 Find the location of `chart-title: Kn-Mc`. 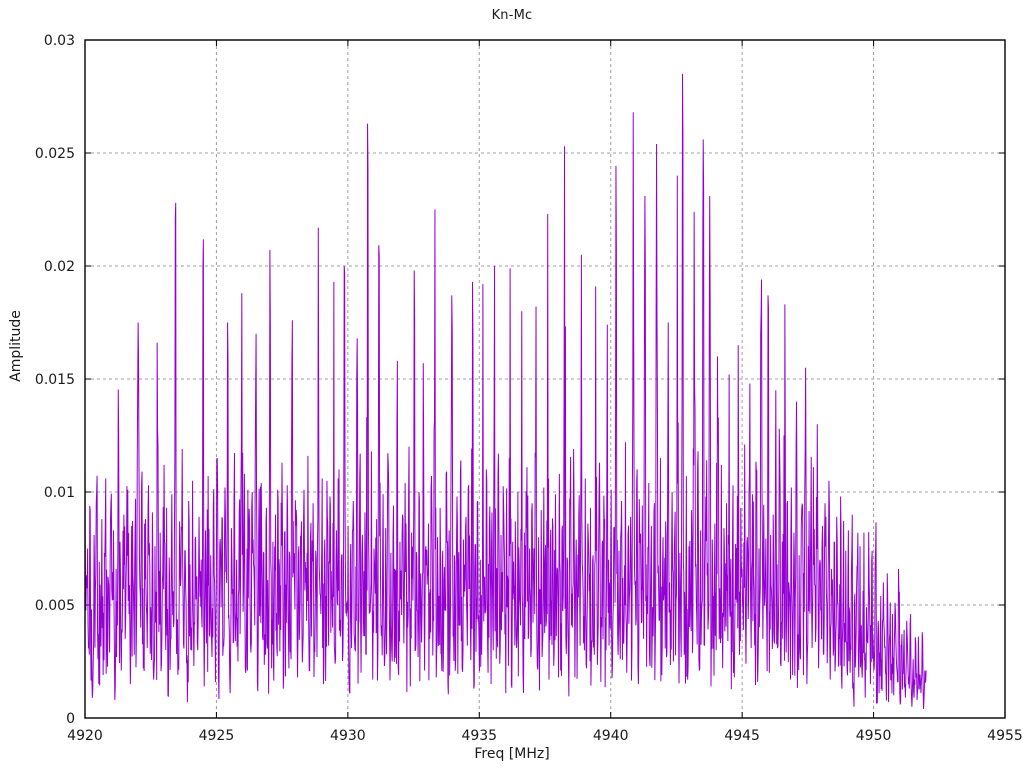

chart-title: Kn-Mc is located at coordinates (512, 15).